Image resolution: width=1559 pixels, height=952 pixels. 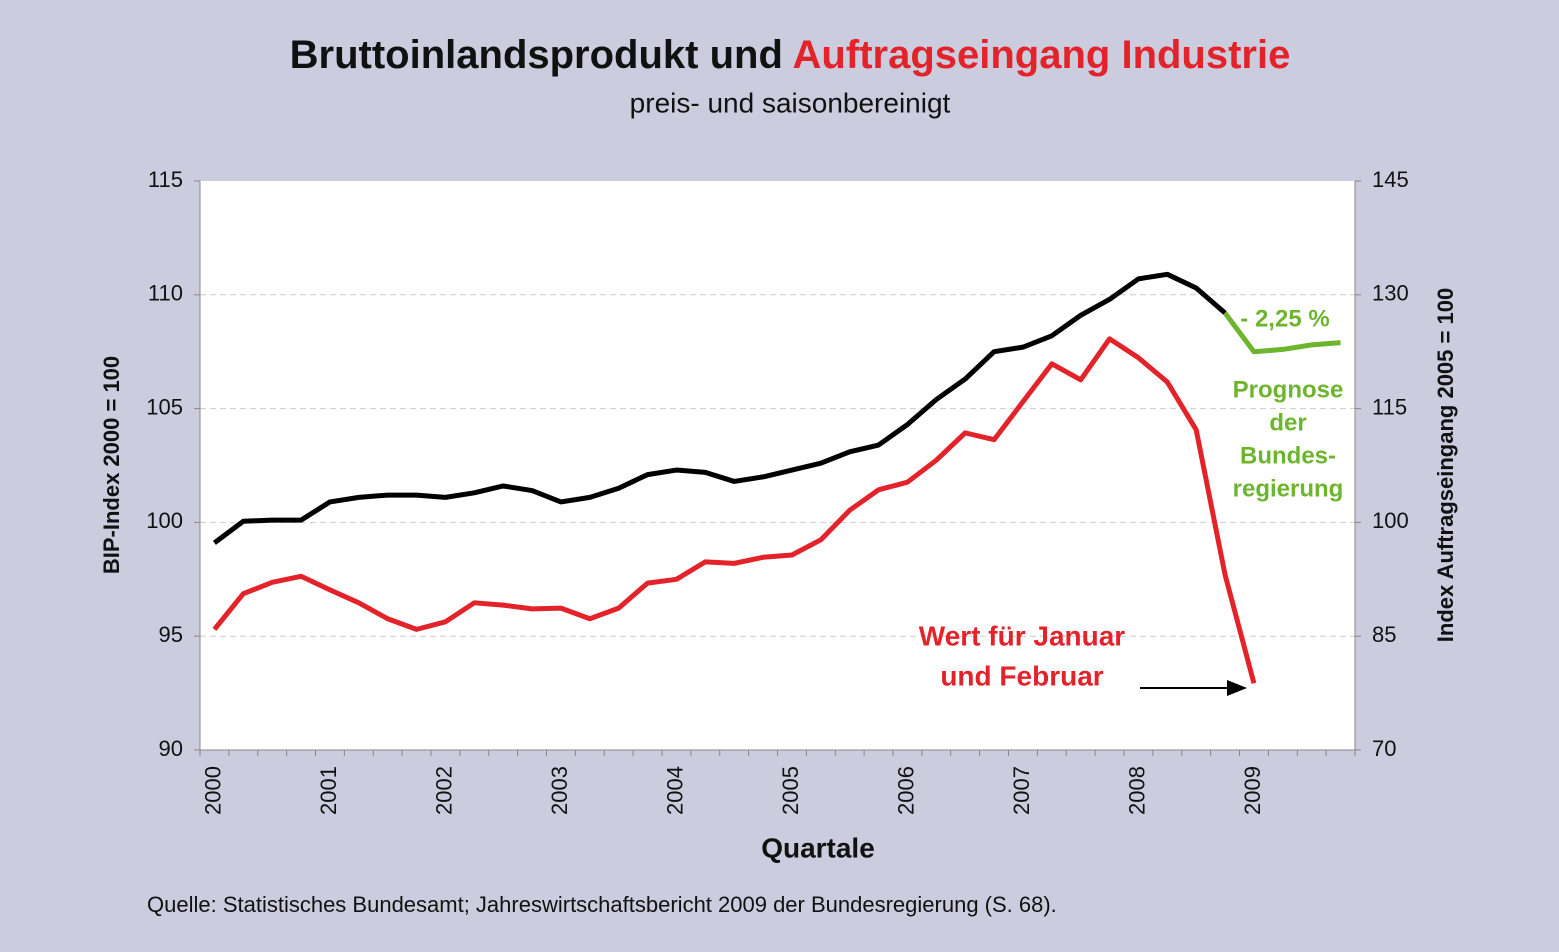 What do you see at coordinates (1282, 333) in the screenshot?
I see `line-series` at bounding box center [1282, 333].